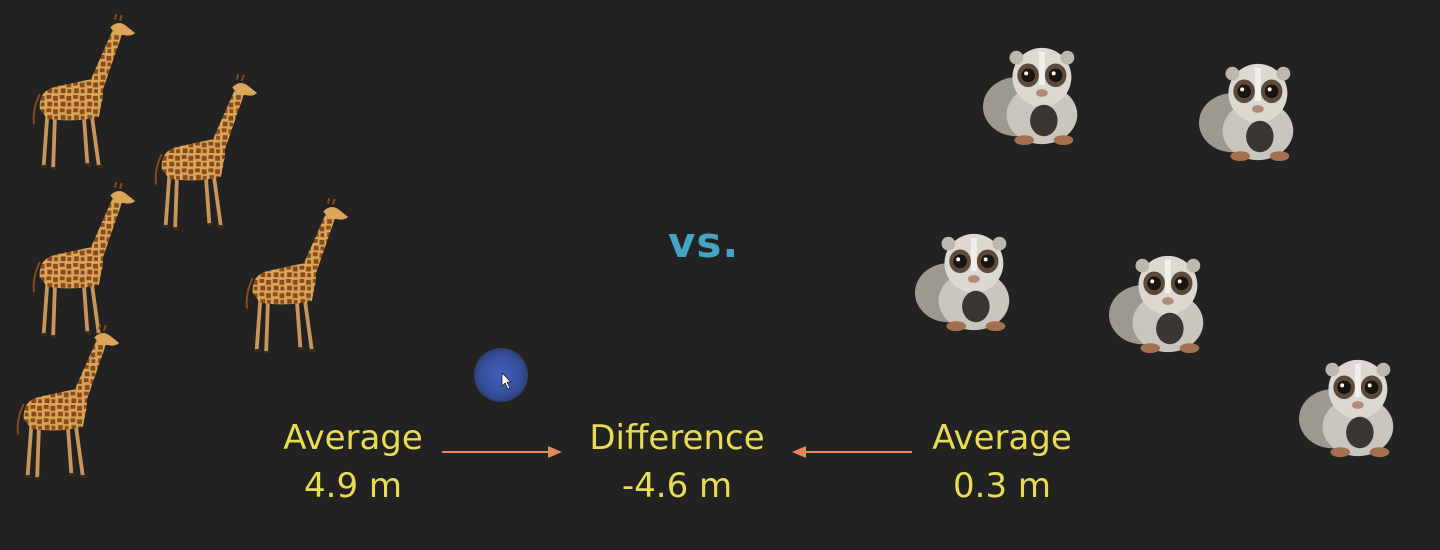 This screenshot has height=550, width=1440. What do you see at coordinates (677, 486) in the screenshot?
I see `difference-value: -4.6 m` at bounding box center [677, 486].